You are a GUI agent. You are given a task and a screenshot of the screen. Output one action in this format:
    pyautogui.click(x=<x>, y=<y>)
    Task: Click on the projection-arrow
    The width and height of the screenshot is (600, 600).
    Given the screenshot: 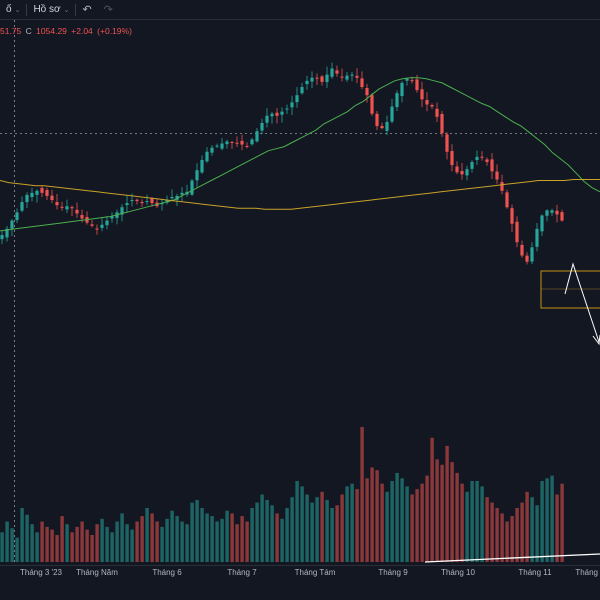 What is the action you would take?
    pyautogui.click(x=582, y=302)
    